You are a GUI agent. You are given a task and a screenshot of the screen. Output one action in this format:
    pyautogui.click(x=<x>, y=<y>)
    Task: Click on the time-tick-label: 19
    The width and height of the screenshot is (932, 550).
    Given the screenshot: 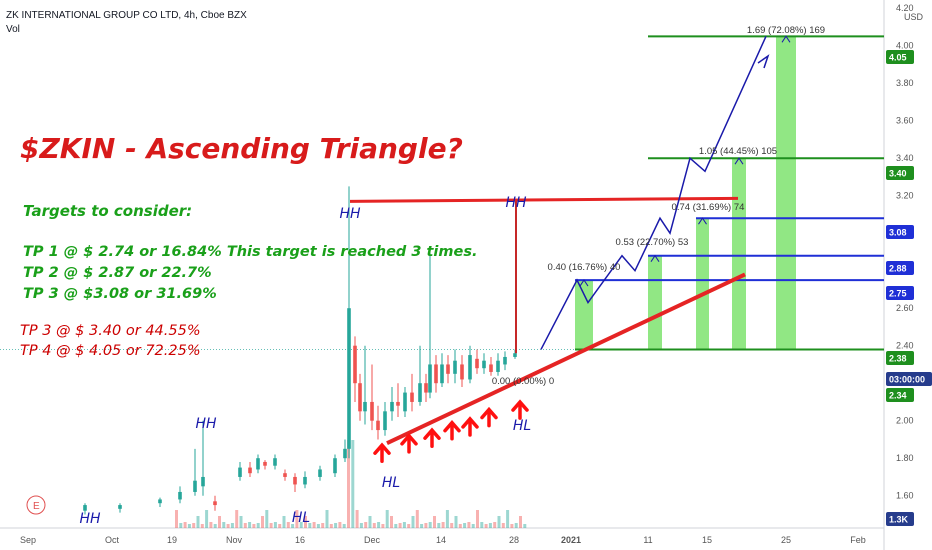 What is the action you would take?
    pyautogui.click(x=172, y=540)
    